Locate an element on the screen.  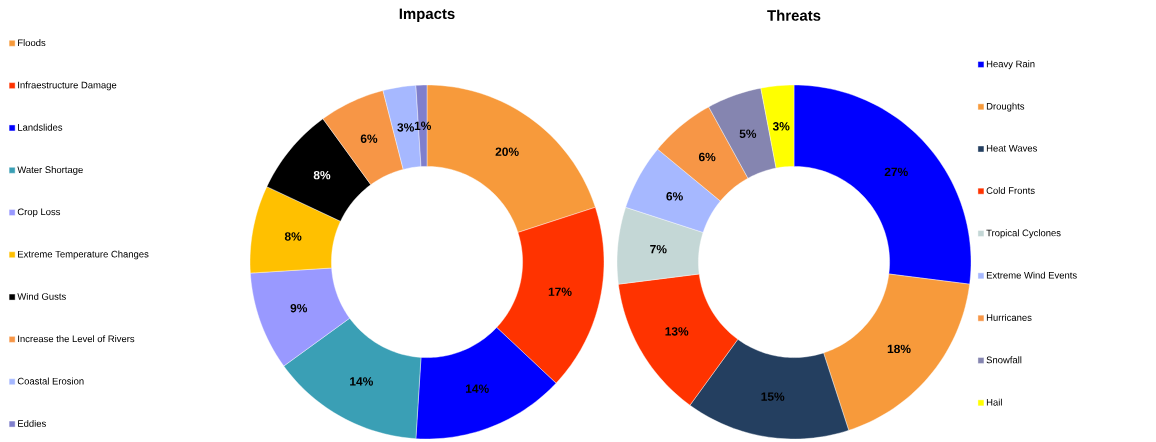
chart-title: Threats is located at coordinates (794, 15).